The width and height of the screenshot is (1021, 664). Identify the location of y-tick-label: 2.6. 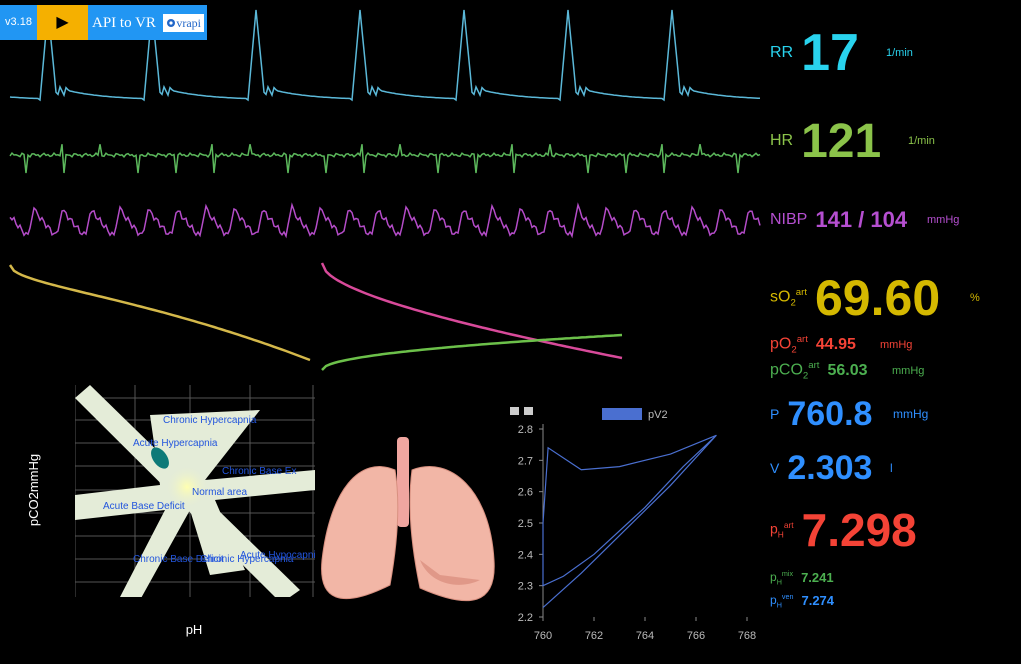
(525, 493).